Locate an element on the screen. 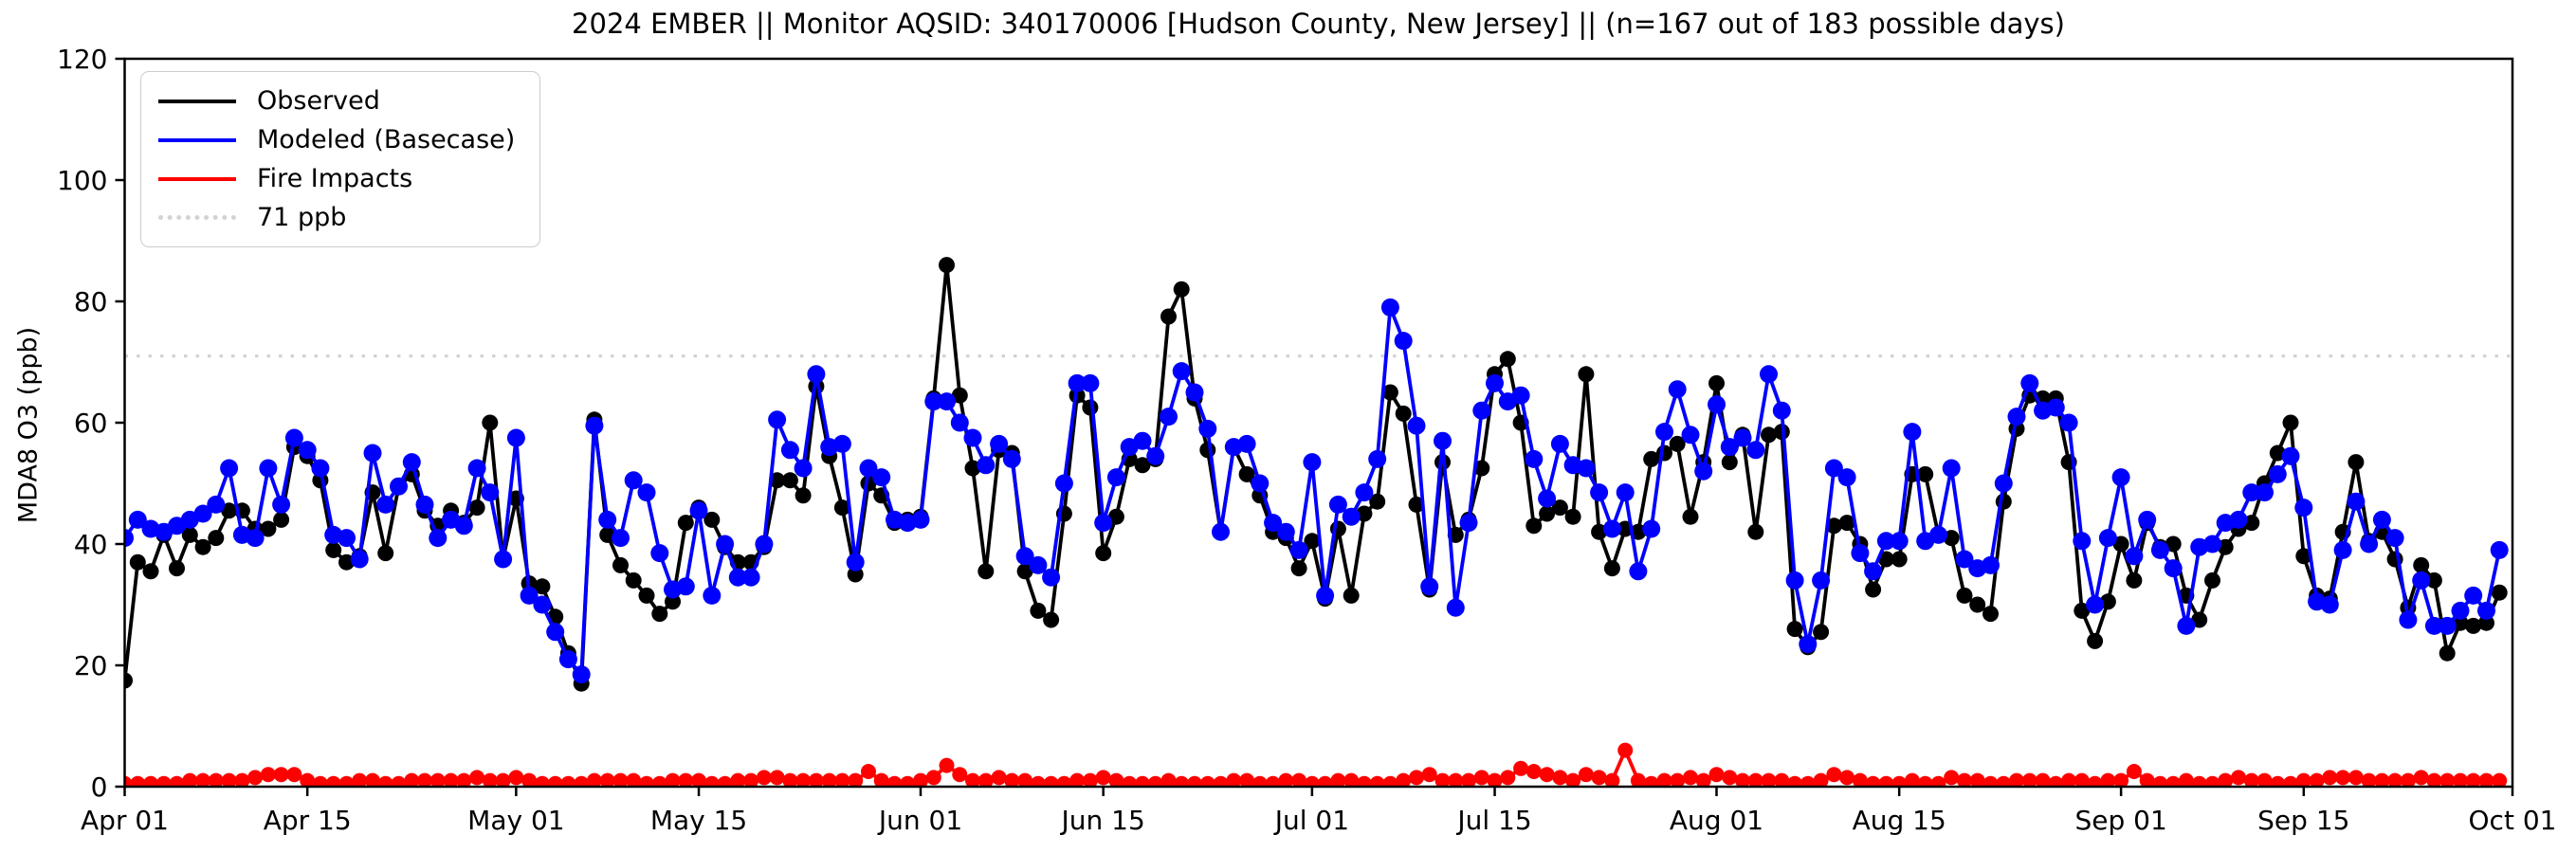  x-tick-label: Aug 01 is located at coordinates (1716, 820).